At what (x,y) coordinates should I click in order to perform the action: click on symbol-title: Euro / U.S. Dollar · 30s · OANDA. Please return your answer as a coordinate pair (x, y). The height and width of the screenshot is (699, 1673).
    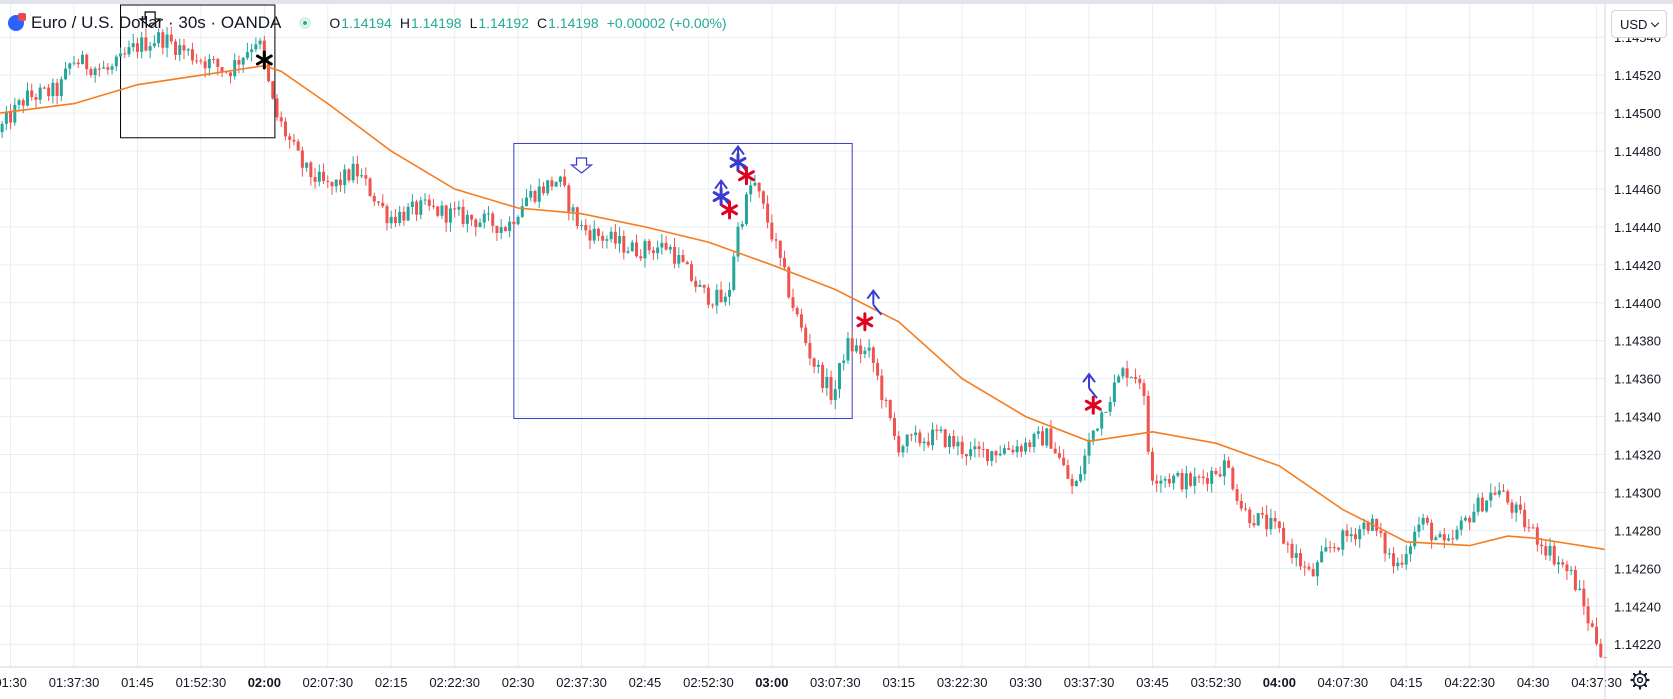
    Looking at the image, I should click on (156, 22).